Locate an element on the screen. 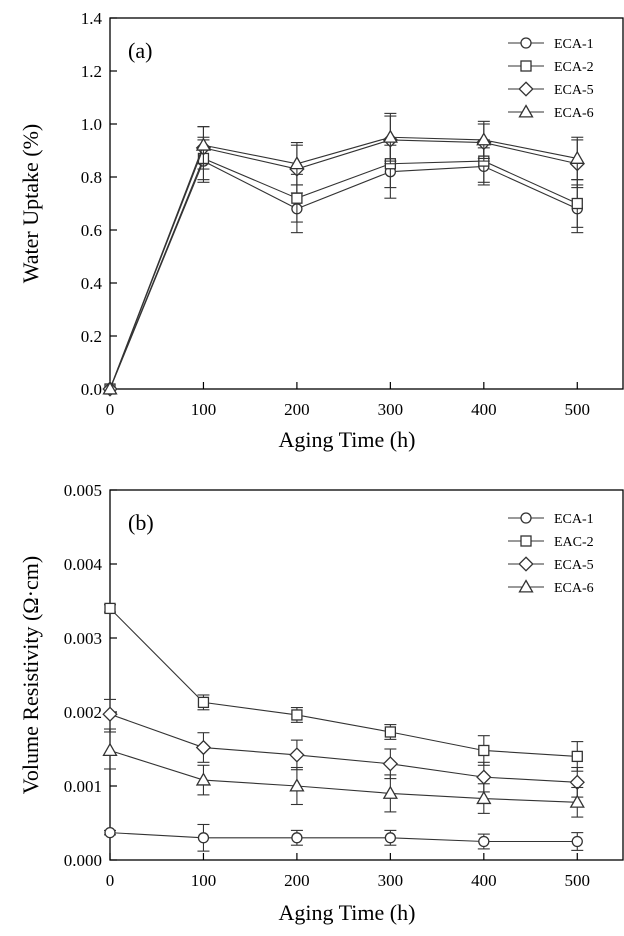  panel-label: (a) is located at coordinates (140, 50).